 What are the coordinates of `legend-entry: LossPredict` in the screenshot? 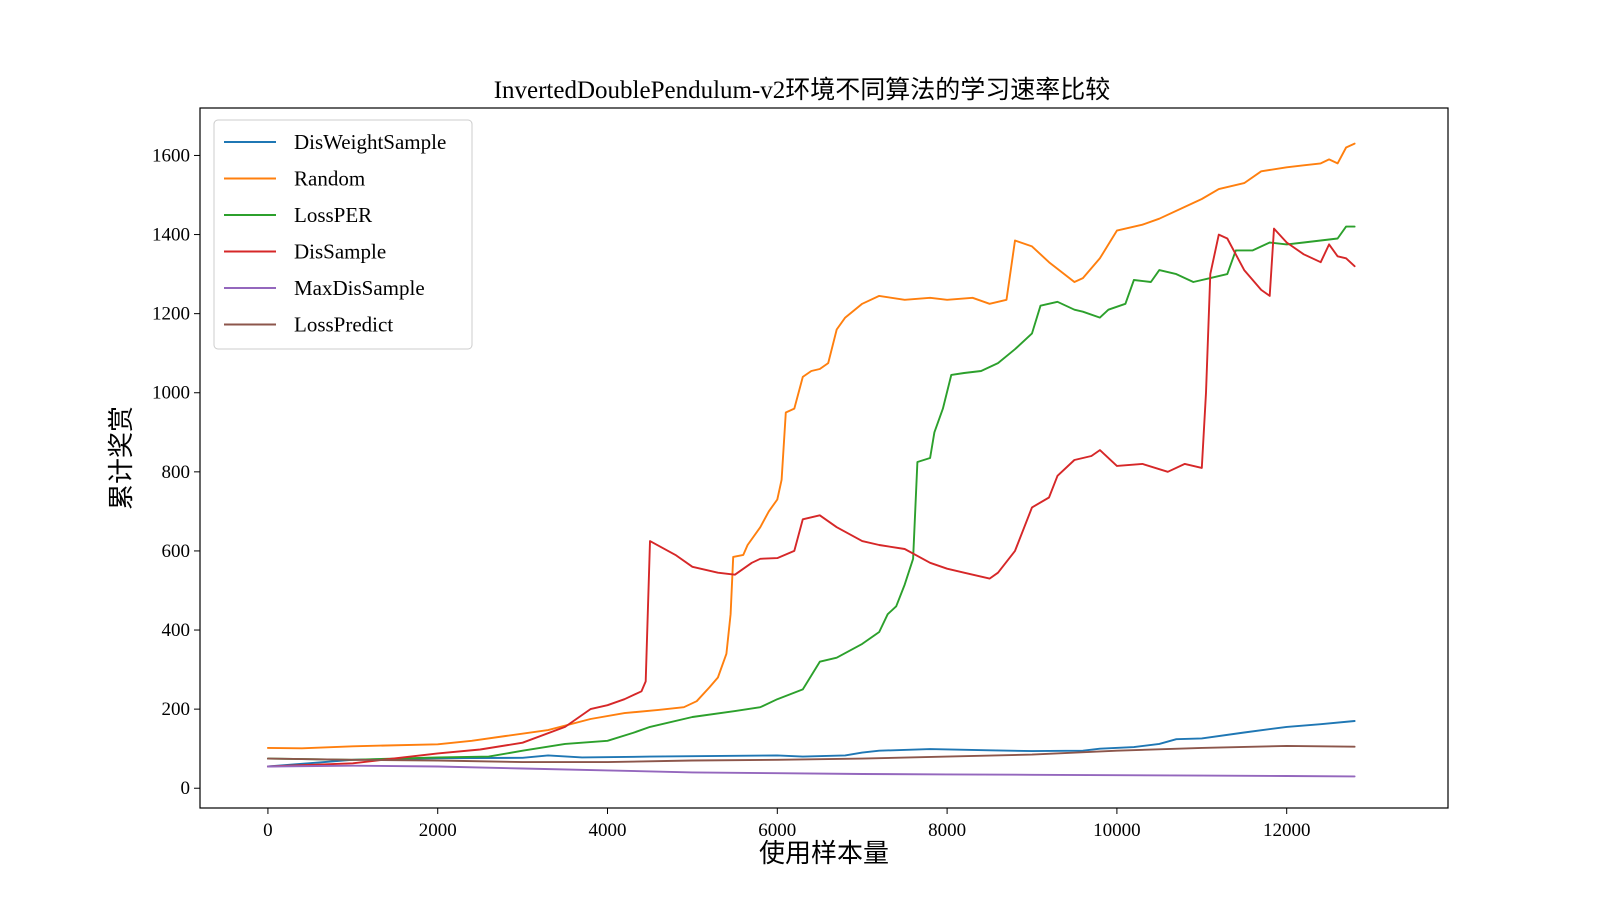 It's located at (343, 325).